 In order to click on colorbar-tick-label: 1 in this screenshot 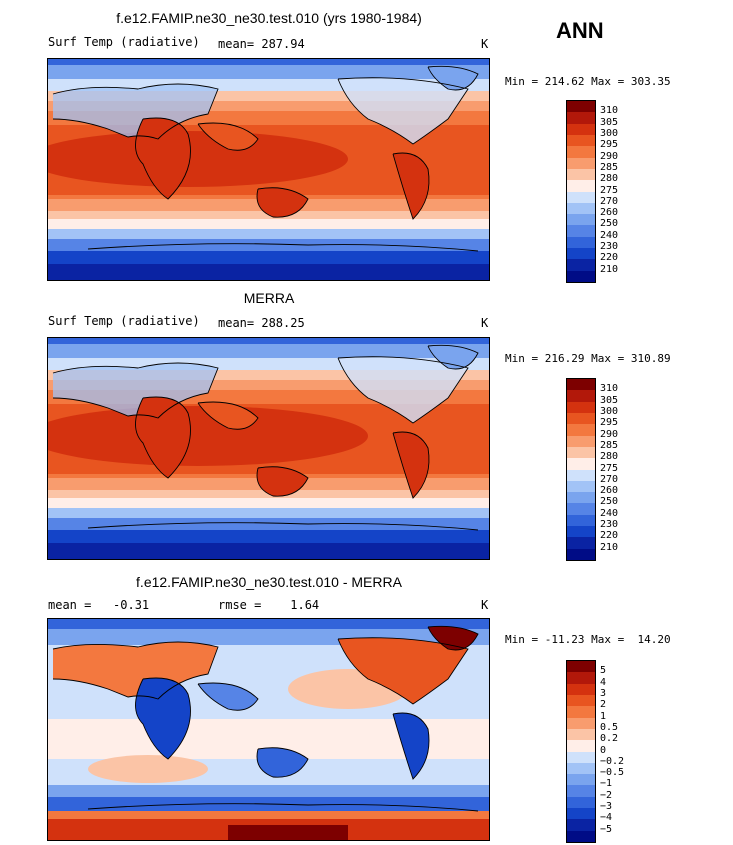, I will do `click(603, 716)`.